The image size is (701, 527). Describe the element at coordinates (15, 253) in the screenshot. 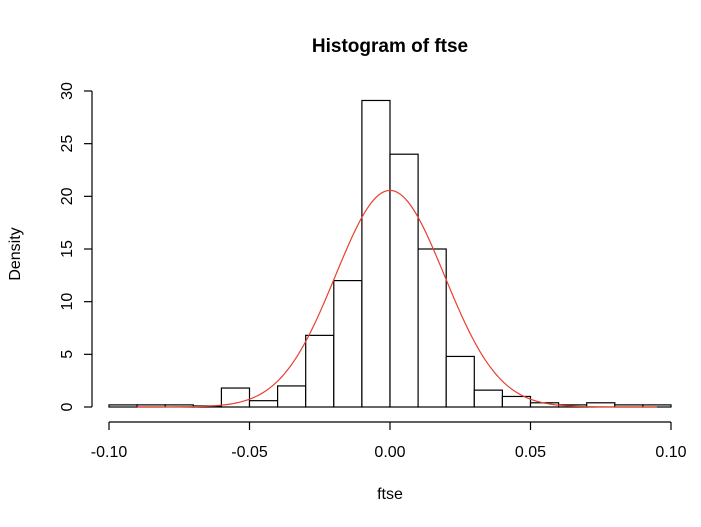

I see `y-axis-label: Density` at that location.